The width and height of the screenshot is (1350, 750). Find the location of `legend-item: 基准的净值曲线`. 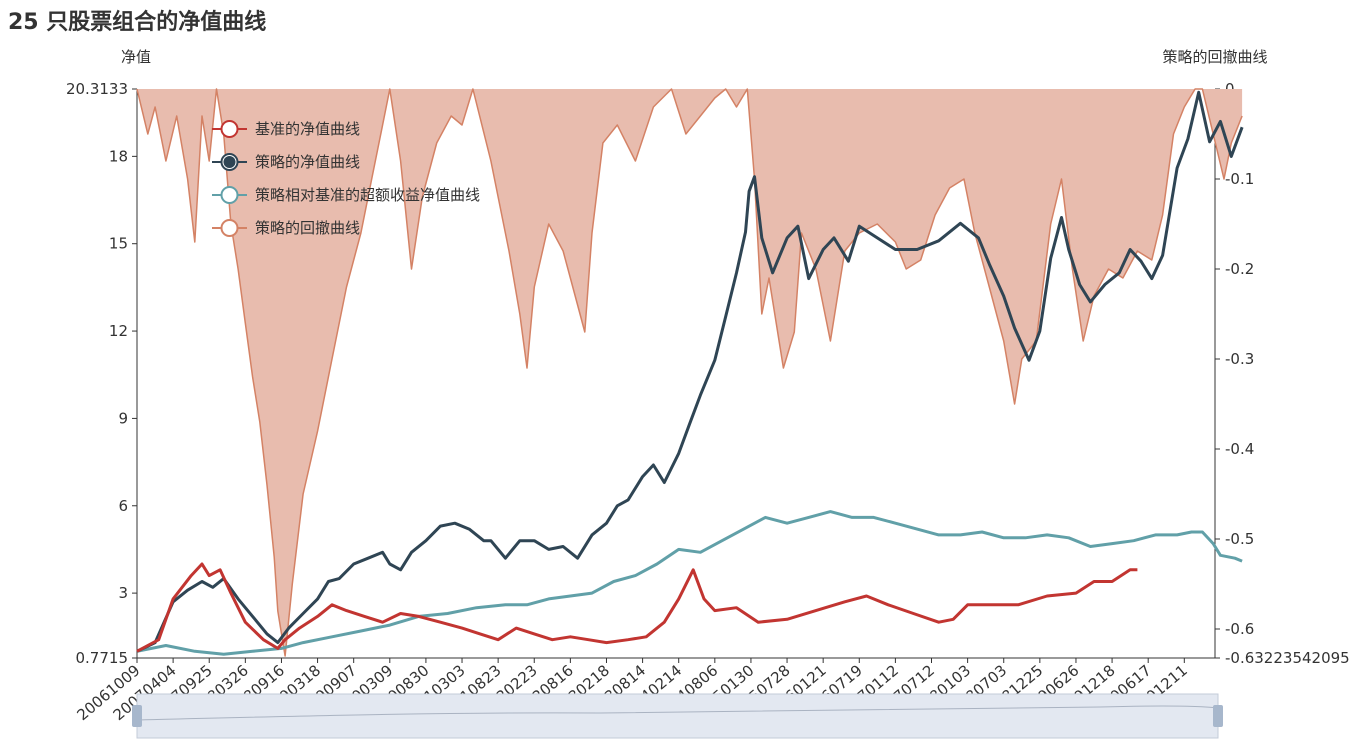

legend-item: 基准的净值曲线 is located at coordinates (286, 129).